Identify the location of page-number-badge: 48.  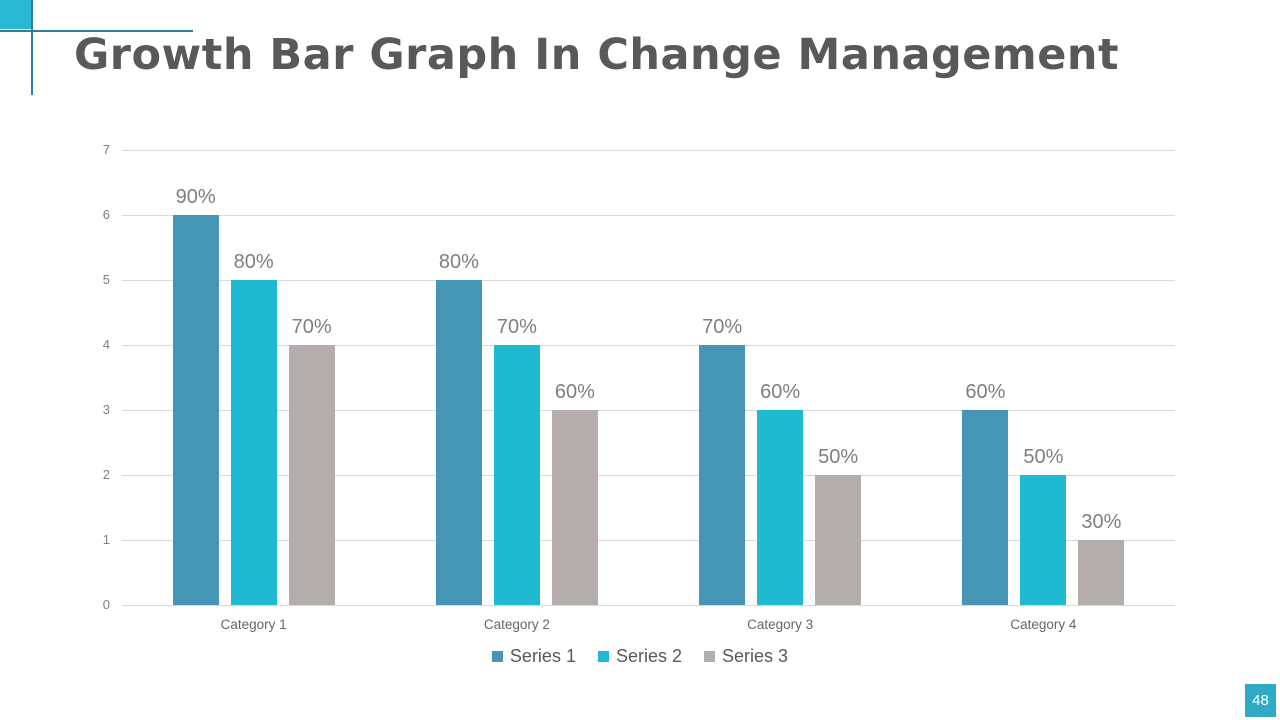
(1260, 700).